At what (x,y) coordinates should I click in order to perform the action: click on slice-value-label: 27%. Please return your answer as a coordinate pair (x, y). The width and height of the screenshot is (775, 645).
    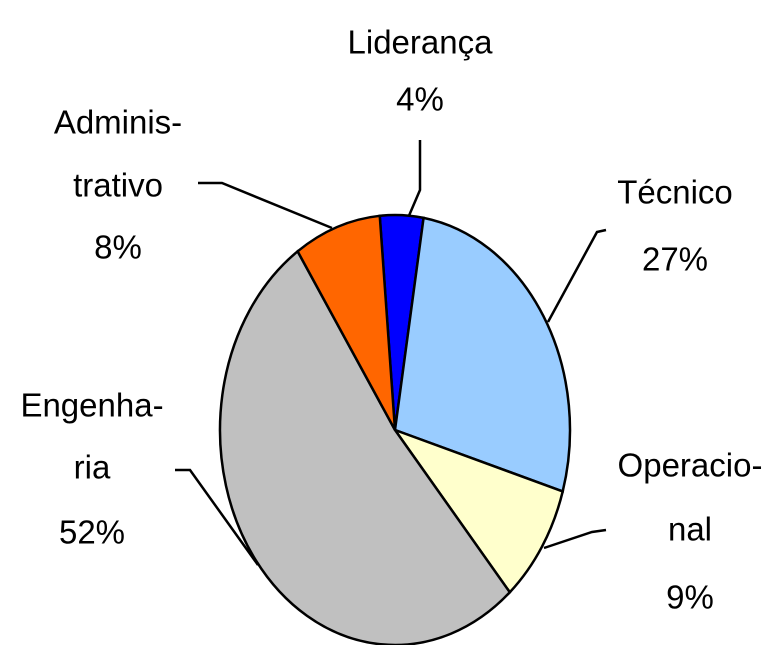
    Looking at the image, I should click on (675, 259).